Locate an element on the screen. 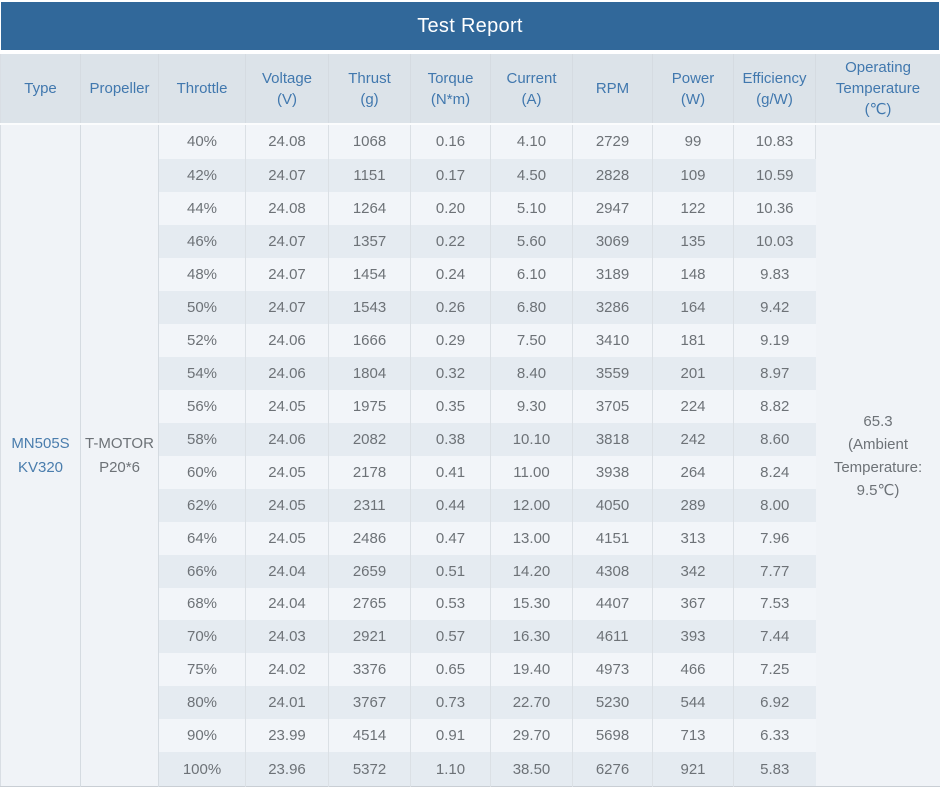  rpm-value: 3069 is located at coordinates (612, 241).